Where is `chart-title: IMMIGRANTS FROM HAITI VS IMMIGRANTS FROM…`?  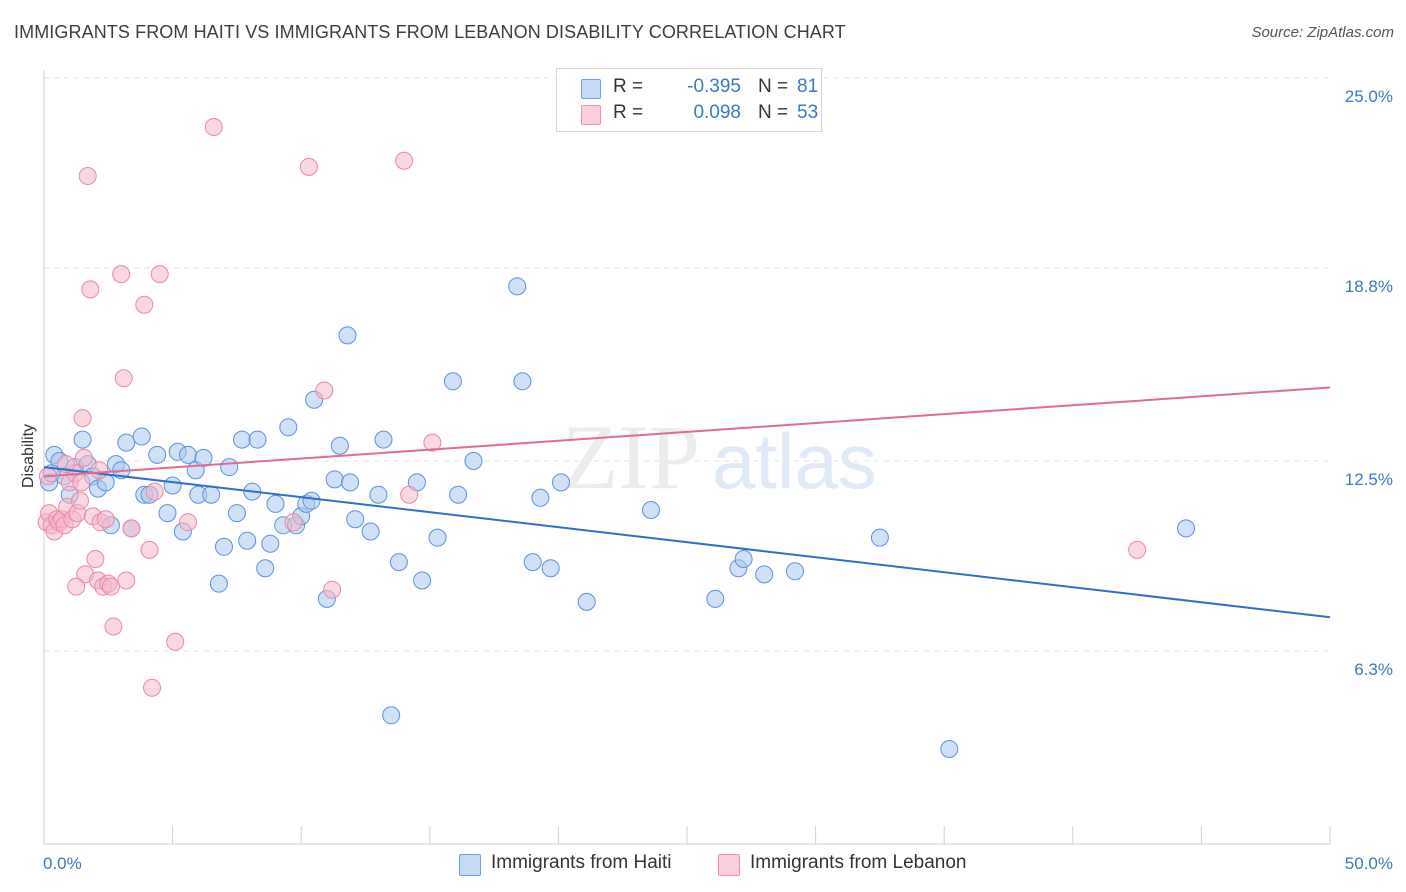 chart-title: IMMIGRANTS FROM HAITI VS IMMIGRANTS FROM… is located at coordinates (430, 32).